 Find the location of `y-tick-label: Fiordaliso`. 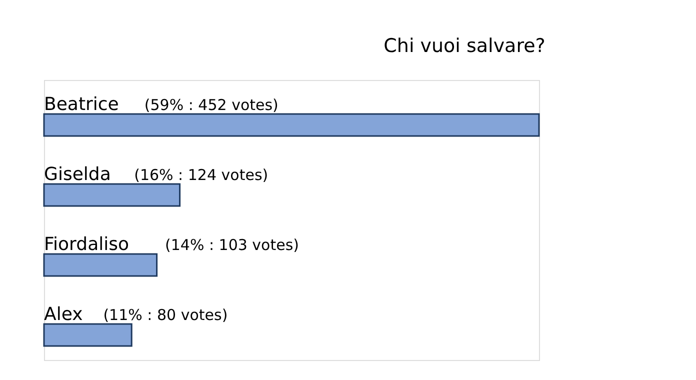

y-tick-label: Fiordaliso is located at coordinates (86, 244).